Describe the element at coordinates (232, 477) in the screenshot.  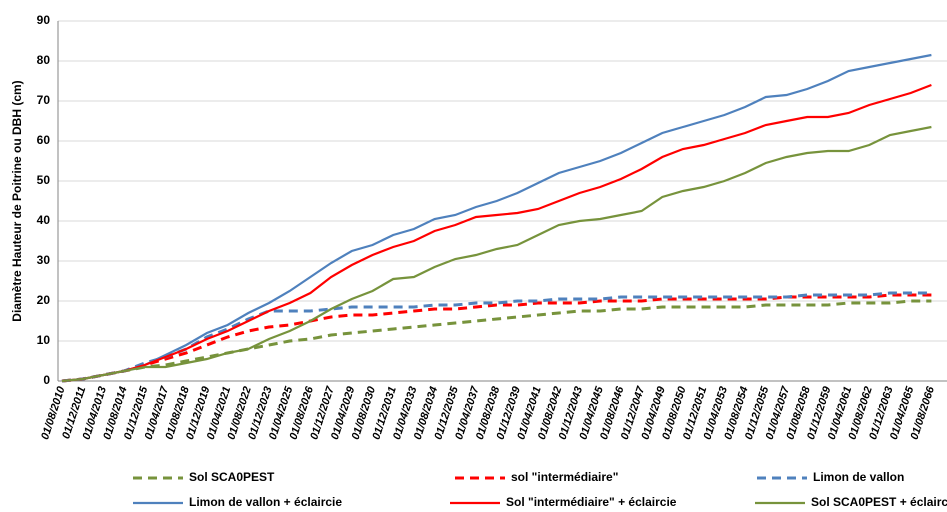
I see `legend-label: Sol SCA0PEST` at that location.